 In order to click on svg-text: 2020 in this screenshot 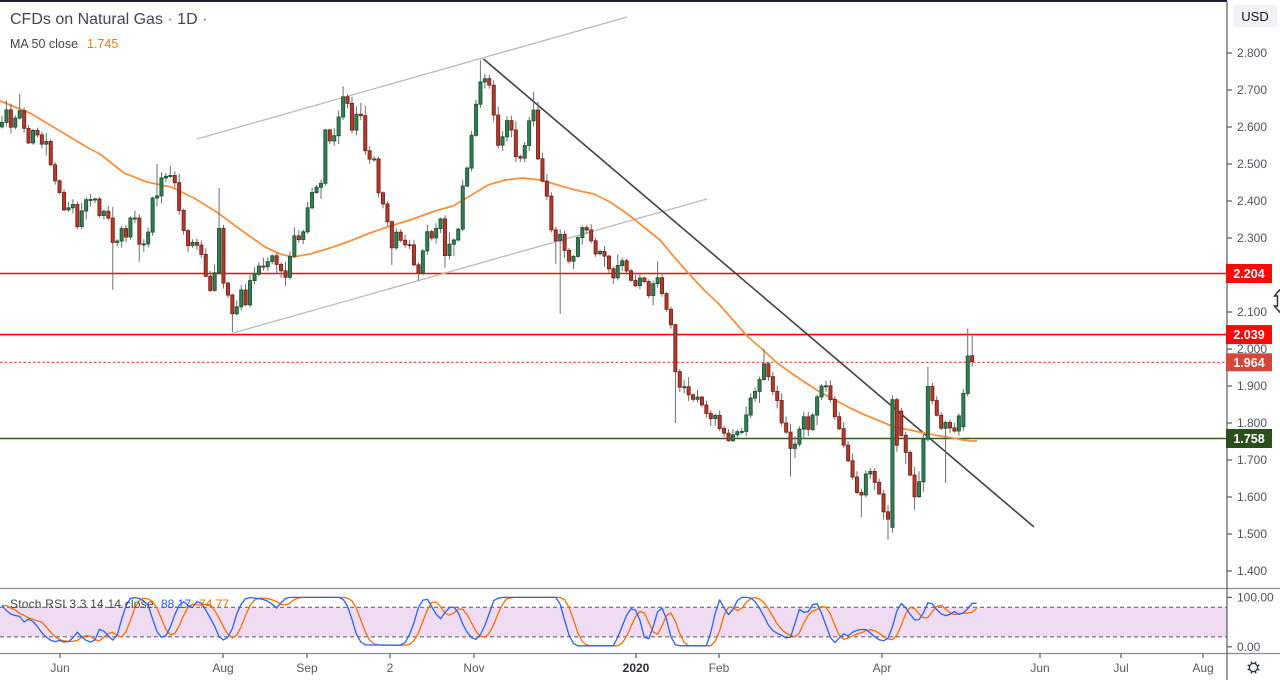, I will do `click(636, 668)`.